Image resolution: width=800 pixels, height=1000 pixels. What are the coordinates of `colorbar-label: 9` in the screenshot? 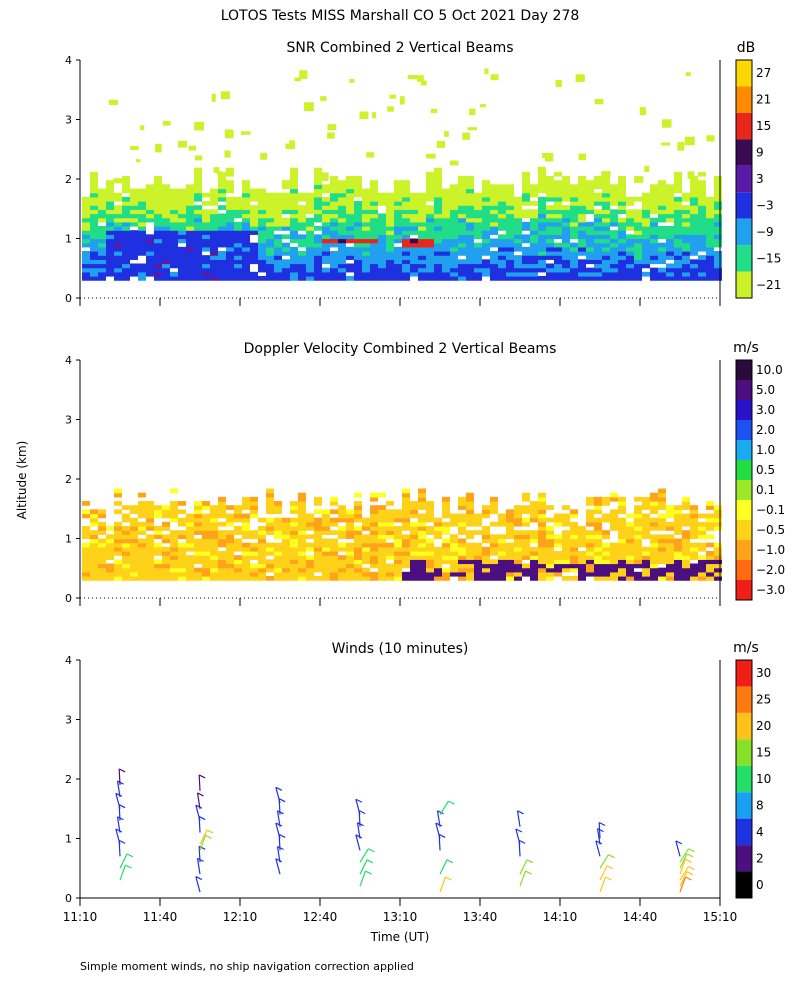 It's located at (760, 153).